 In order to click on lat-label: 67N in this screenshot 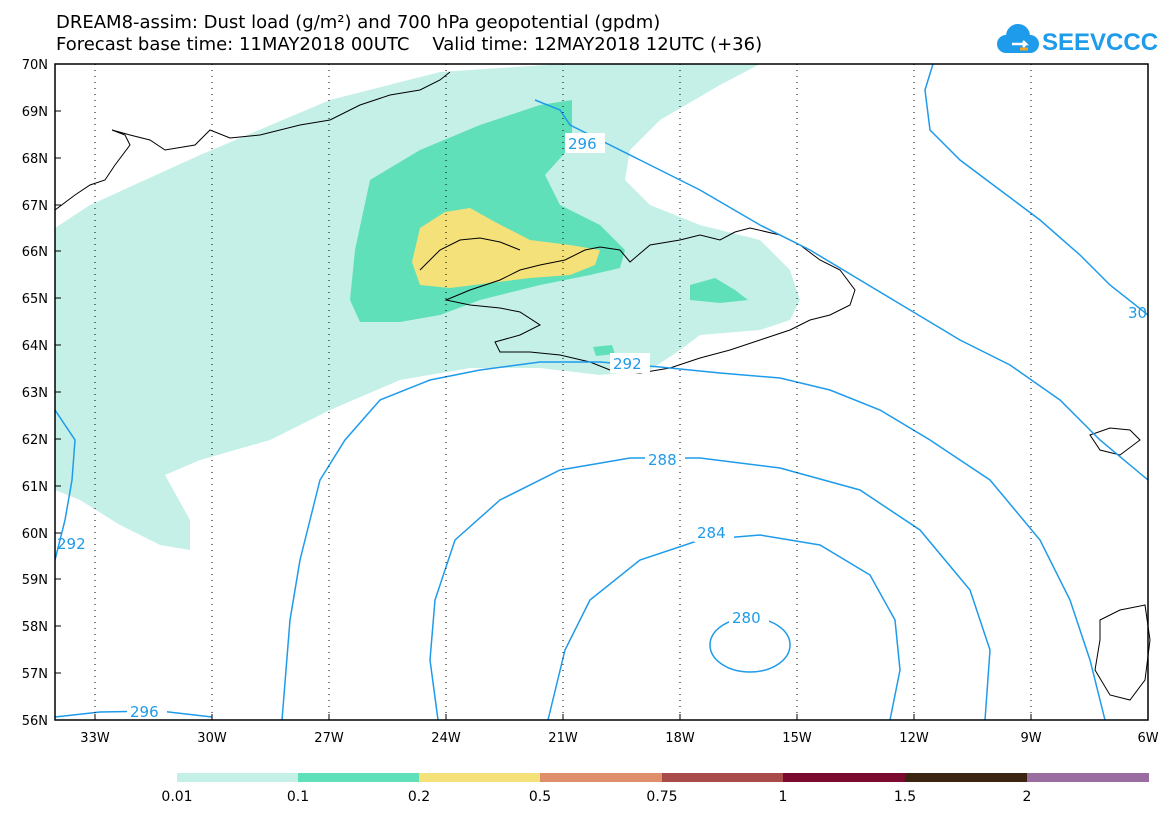, I will do `click(35, 206)`.